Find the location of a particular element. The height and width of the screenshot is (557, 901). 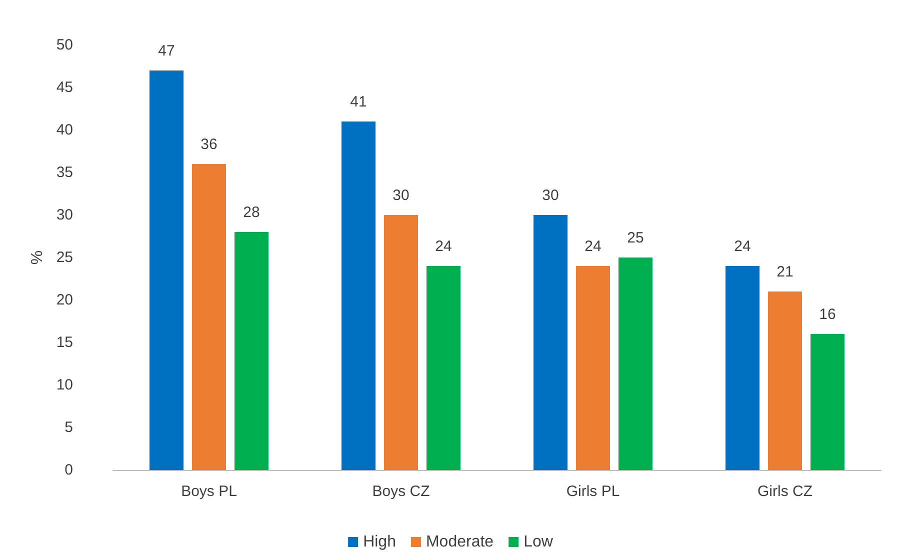

data-label: 25 is located at coordinates (635, 238).